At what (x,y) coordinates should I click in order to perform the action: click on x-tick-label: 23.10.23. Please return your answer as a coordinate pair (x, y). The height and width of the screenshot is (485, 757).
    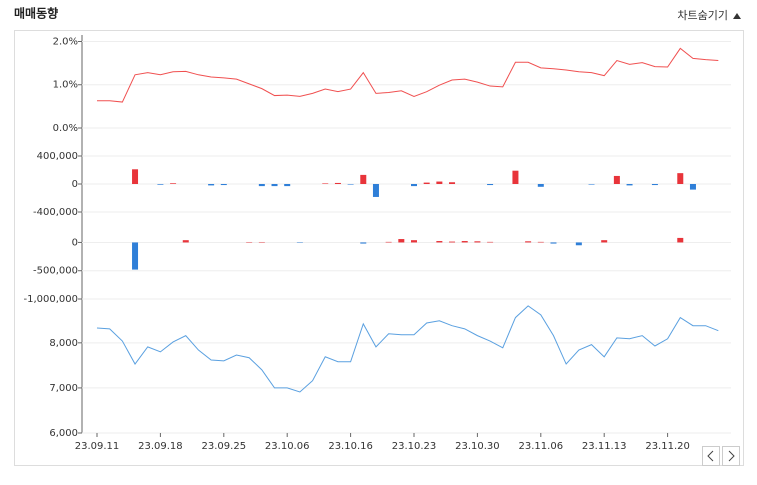
    Looking at the image, I should click on (414, 446).